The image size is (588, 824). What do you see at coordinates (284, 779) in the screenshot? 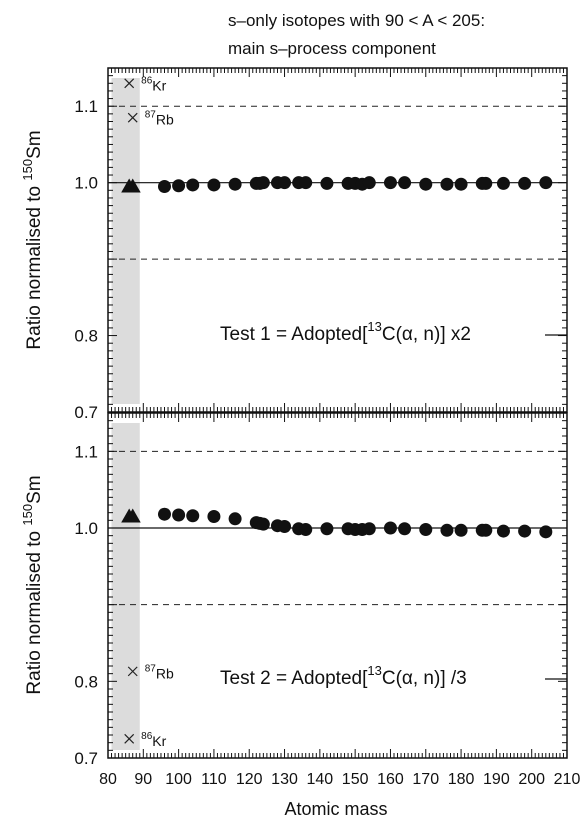
I see `x-tick-label: 130` at bounding box center [284, 779].